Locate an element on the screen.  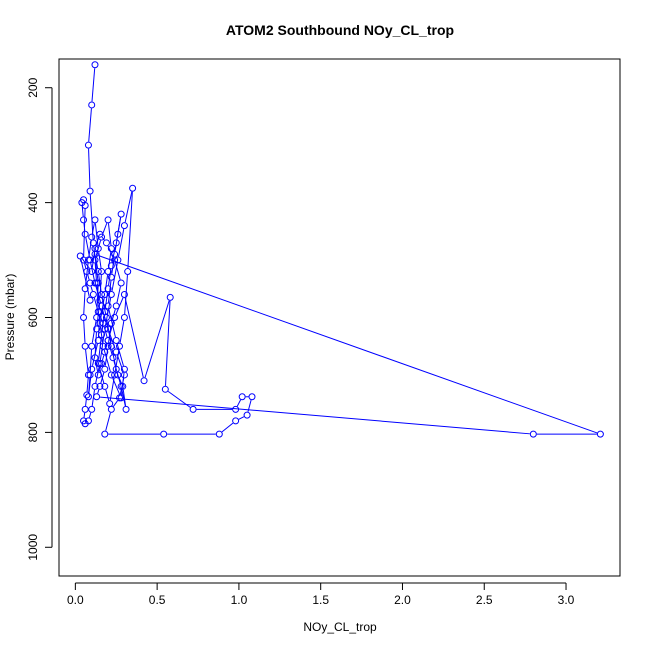
x-axis: 0.0 0.5 1.0 1.5 2.0 2.5 3.0 is located at coordinates (321, 594).